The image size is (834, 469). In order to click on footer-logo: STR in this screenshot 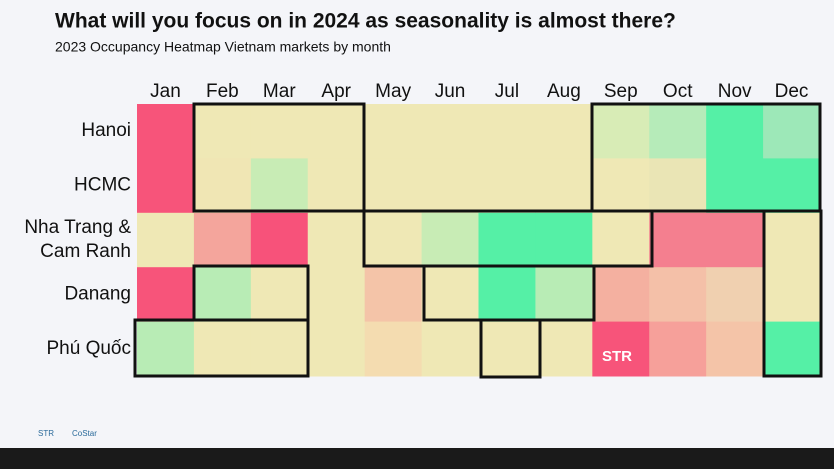, I will do `click(46, 433)`.